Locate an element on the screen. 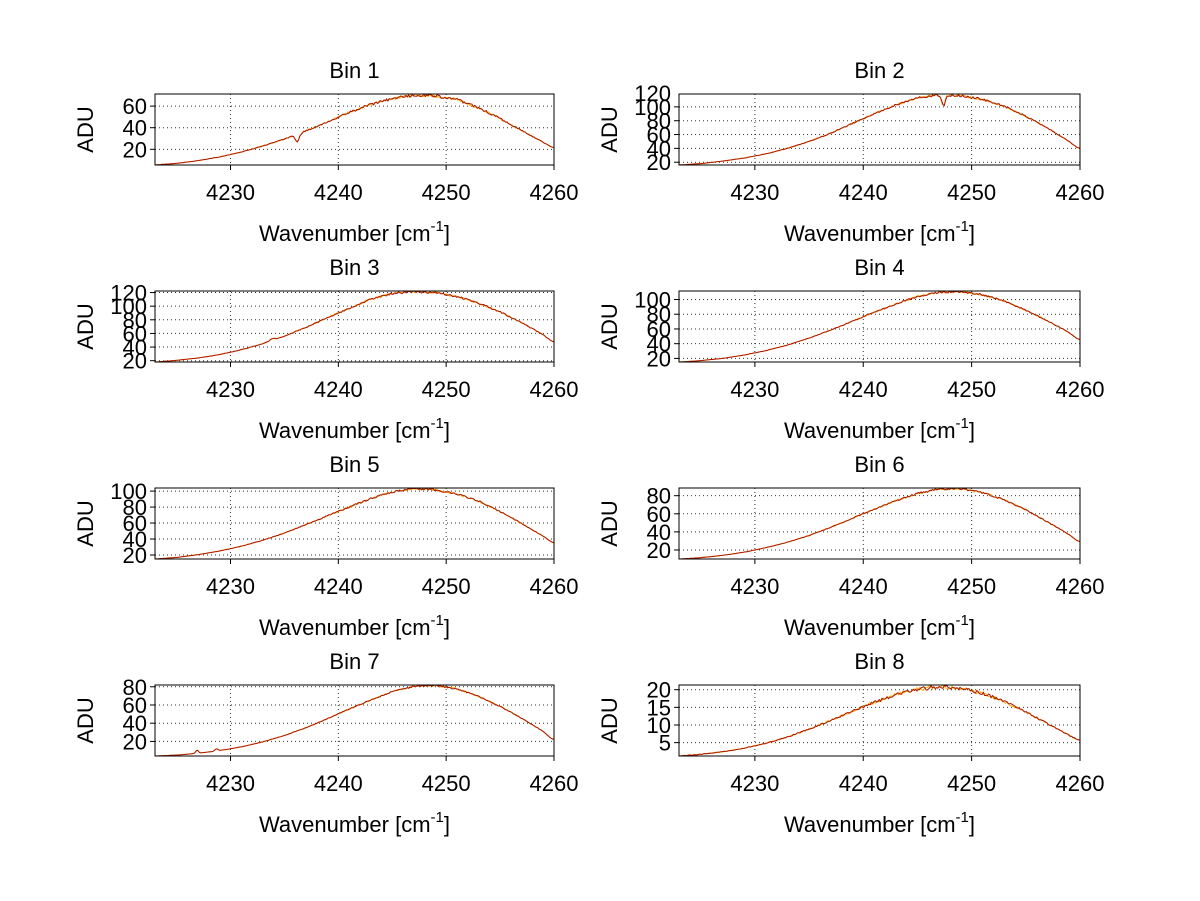 This screenshot has width=1200, height=901. subplot-title: Bin 7 is located at coordinates (354, 661).